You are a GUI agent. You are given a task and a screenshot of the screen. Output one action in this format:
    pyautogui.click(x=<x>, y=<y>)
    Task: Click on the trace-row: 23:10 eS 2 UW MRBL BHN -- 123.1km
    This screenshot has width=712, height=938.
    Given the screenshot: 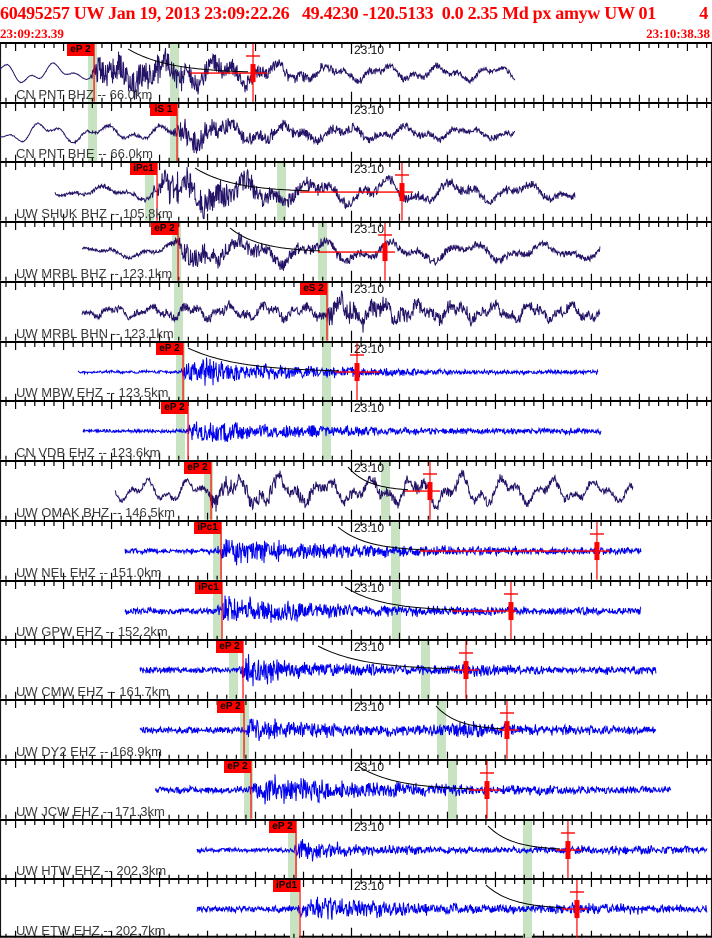 What is the action you would take?
    pyautogui.click(x=356, y=310)
    